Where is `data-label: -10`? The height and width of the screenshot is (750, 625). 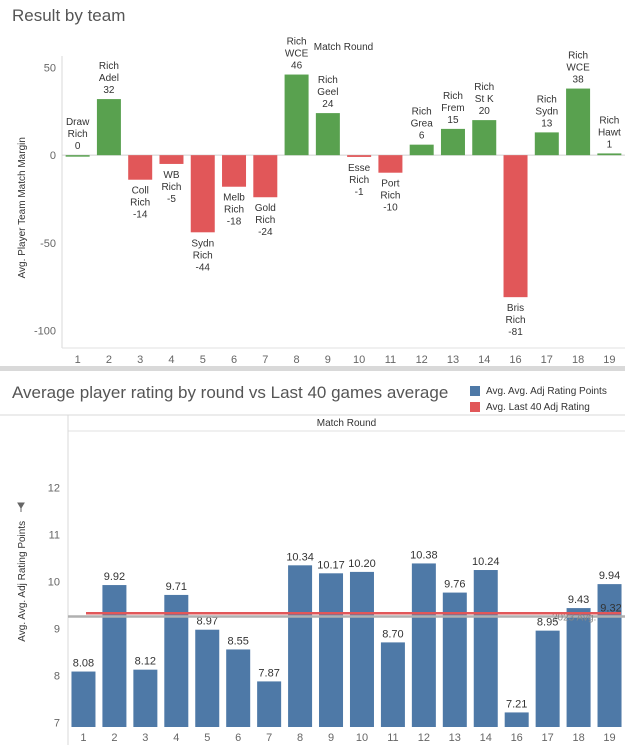
data-label: -10 is located at coordinates (390, 208).